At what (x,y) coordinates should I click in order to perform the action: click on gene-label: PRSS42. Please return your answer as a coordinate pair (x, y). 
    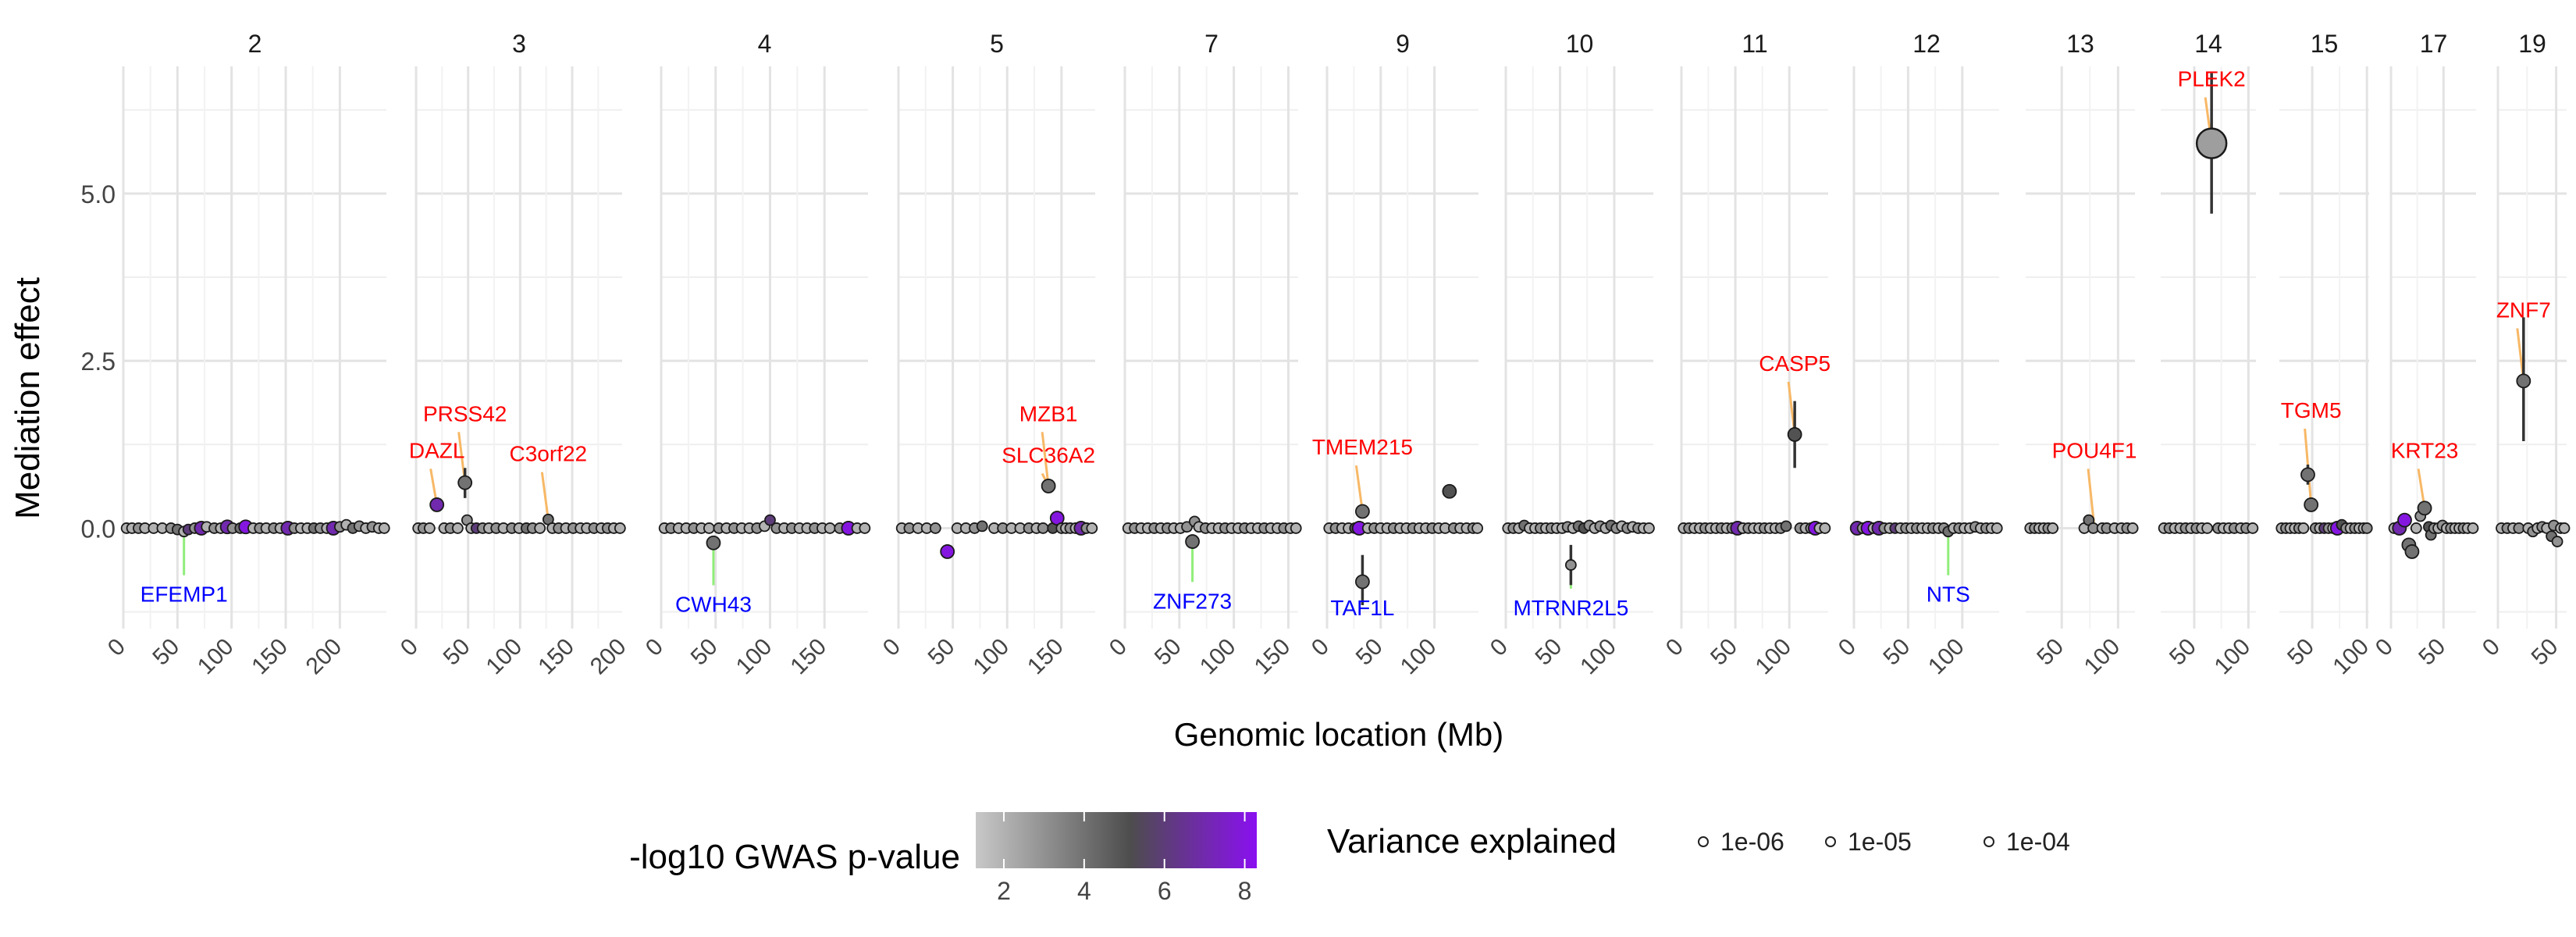
    Looking at the image, I should click on (465, 413).